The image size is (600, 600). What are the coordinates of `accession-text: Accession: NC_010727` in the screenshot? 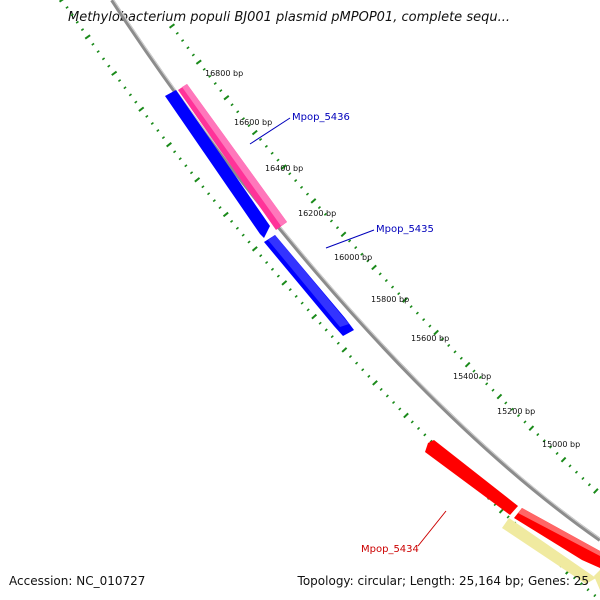 It's located at (77, 581).